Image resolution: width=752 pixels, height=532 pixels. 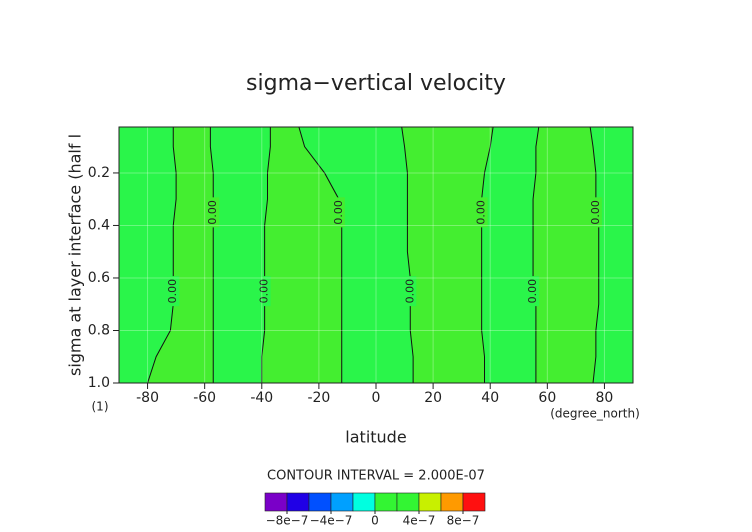 What do you see at coordinates (463, 521) in the screenshot?
I see `colorbar-tick-label: 8e−7` at bounding box center [463, 521].